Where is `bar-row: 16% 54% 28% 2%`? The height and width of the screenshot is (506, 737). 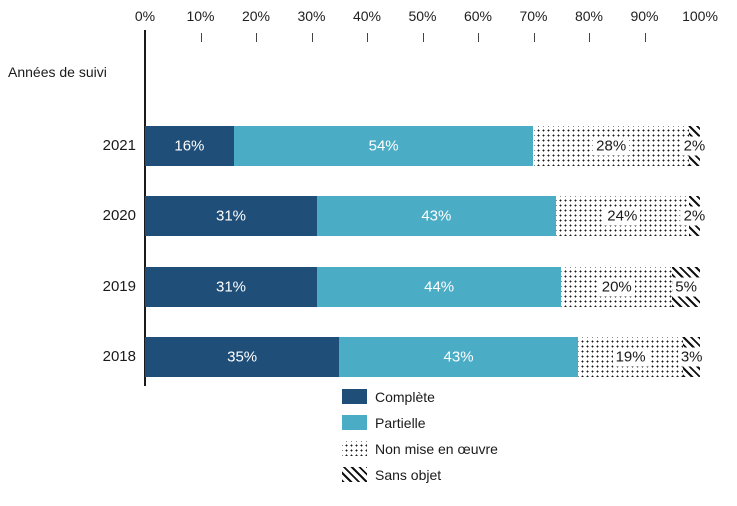
bar-row: 16% 54% 28% 2% is located at coordinates (427, 145).